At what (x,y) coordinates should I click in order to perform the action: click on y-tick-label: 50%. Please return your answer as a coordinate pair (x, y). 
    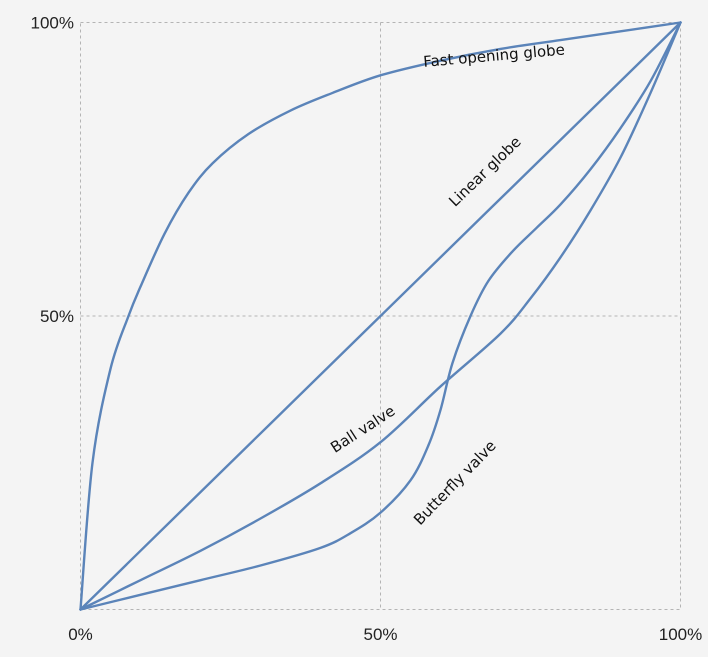
    Looking at the image, I should click on (57, 316).